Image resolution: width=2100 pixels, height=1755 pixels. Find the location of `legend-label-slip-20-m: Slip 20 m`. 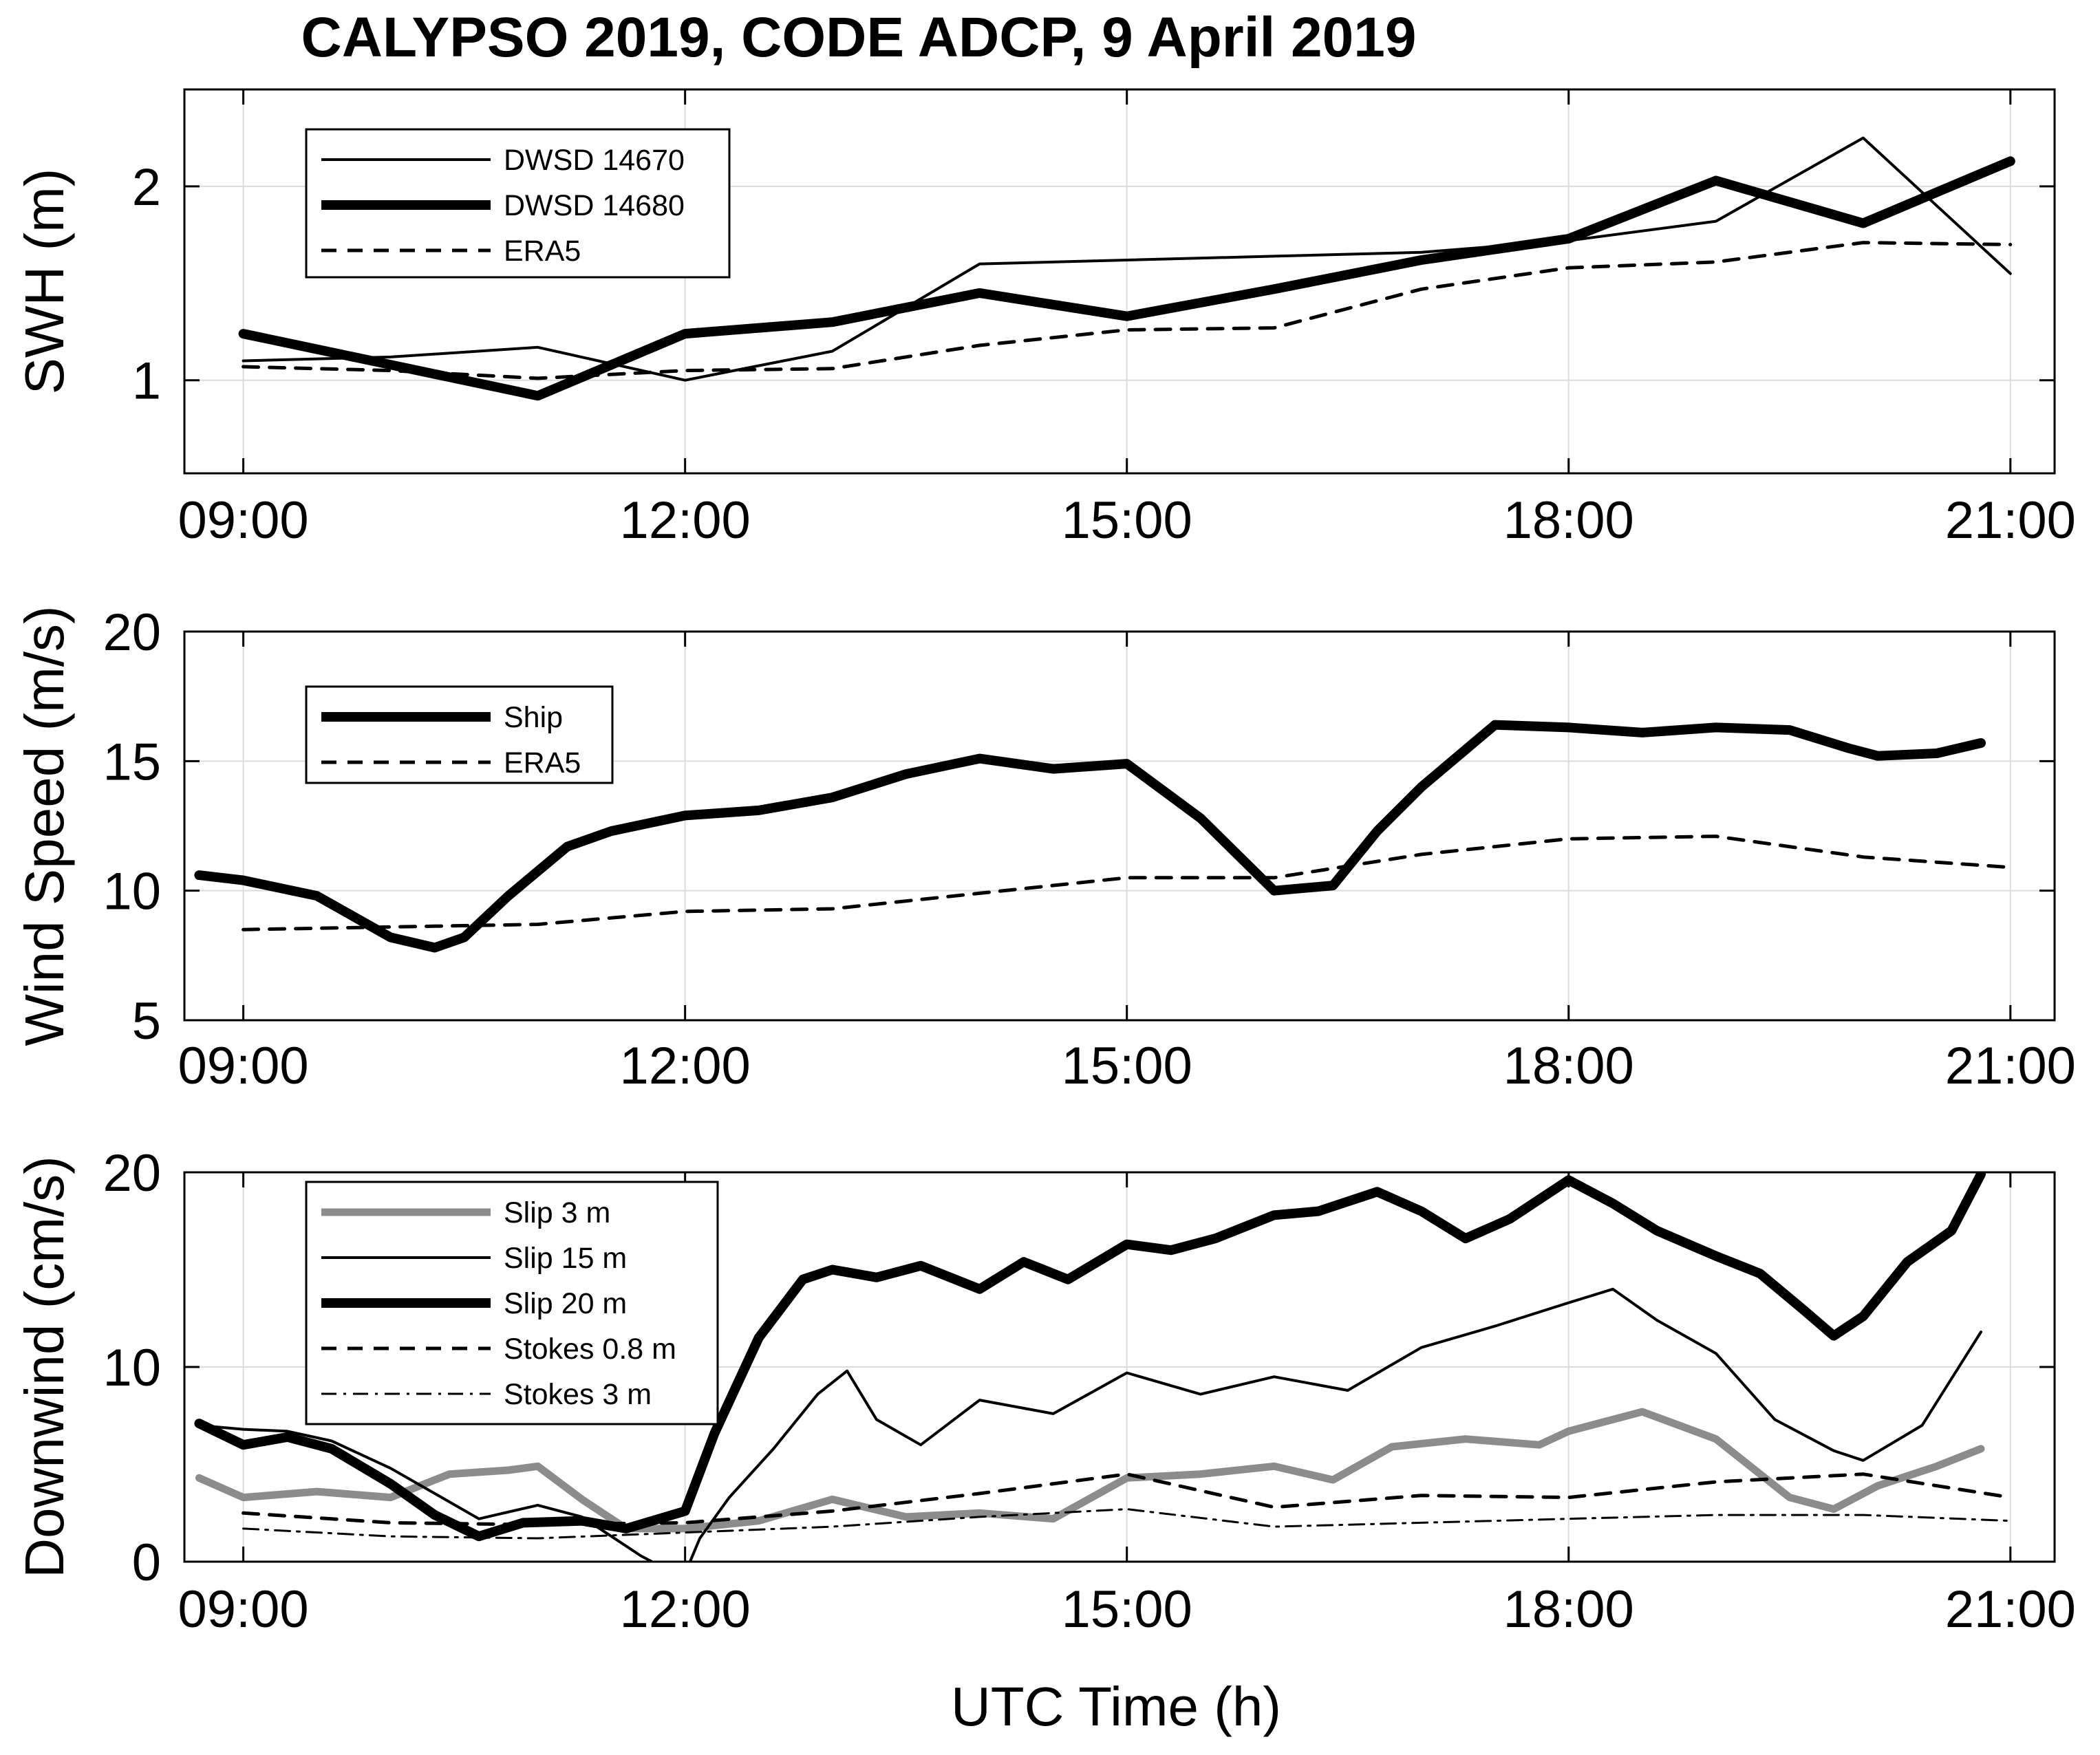

legend-label-slip-20-m: Slip 20 m is located at coordinates (565, 1303).